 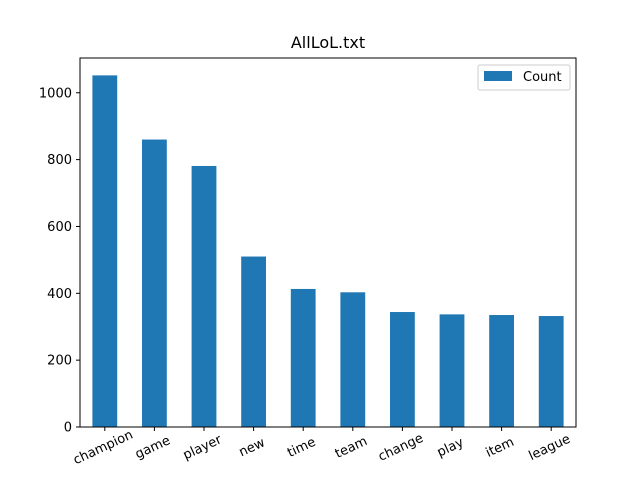 I want to click on x-tick-label-item: item, so click(x=500, y=448).